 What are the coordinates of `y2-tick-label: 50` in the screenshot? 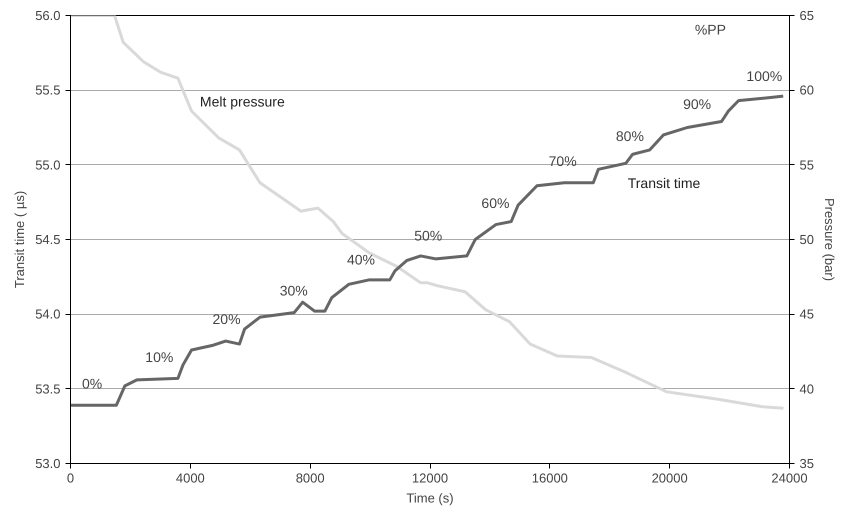 It's located at (807, 239).